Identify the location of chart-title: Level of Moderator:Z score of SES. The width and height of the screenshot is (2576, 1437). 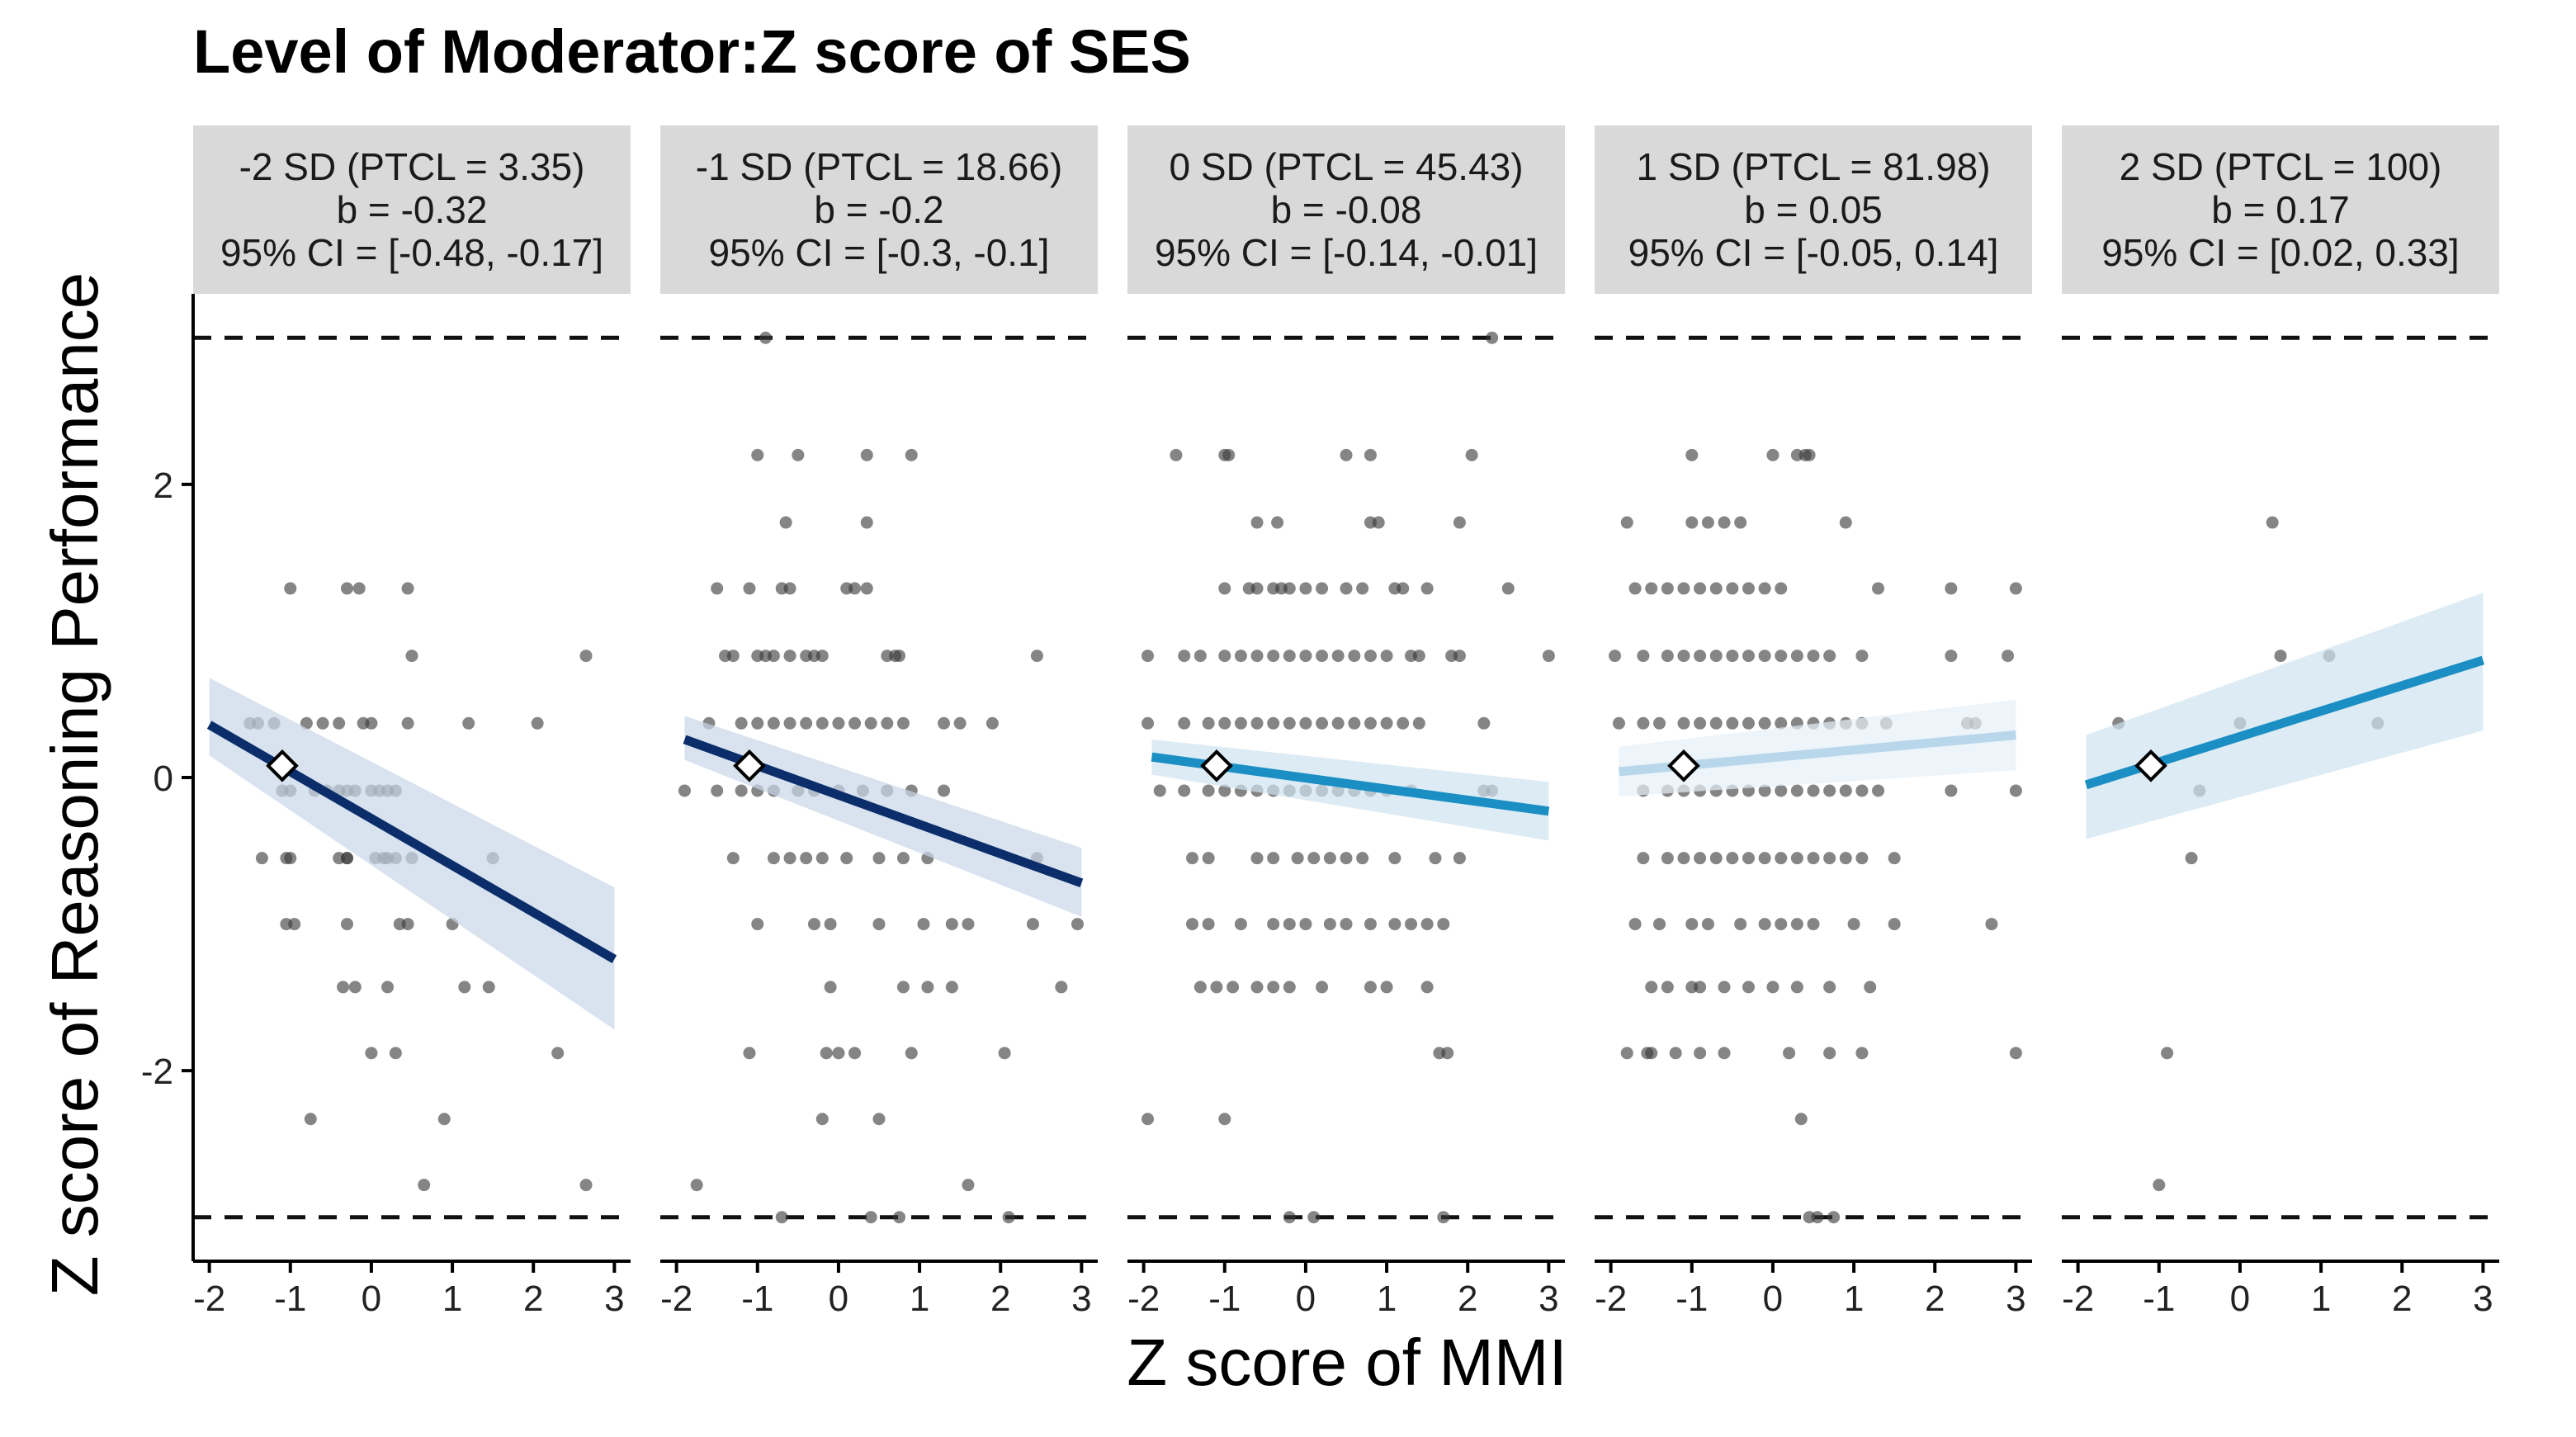
(692, 51).